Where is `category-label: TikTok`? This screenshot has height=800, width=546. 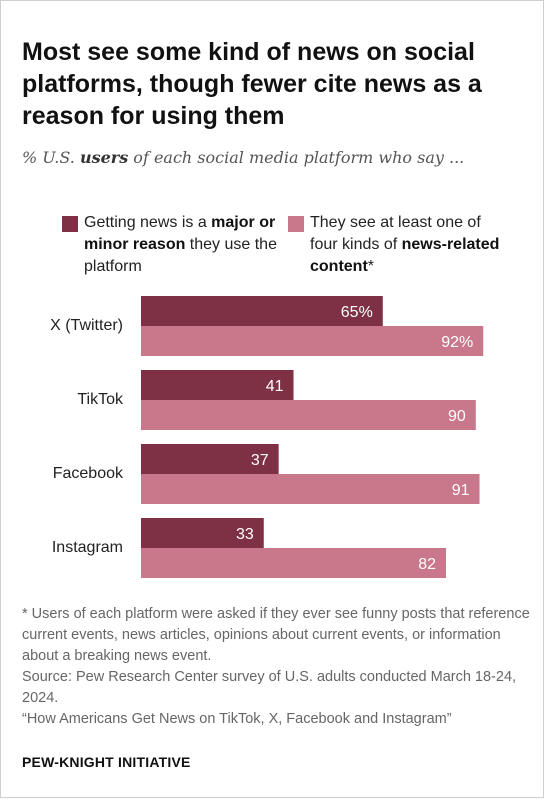 category-label: TikTok is located at coordinates (100, 399).